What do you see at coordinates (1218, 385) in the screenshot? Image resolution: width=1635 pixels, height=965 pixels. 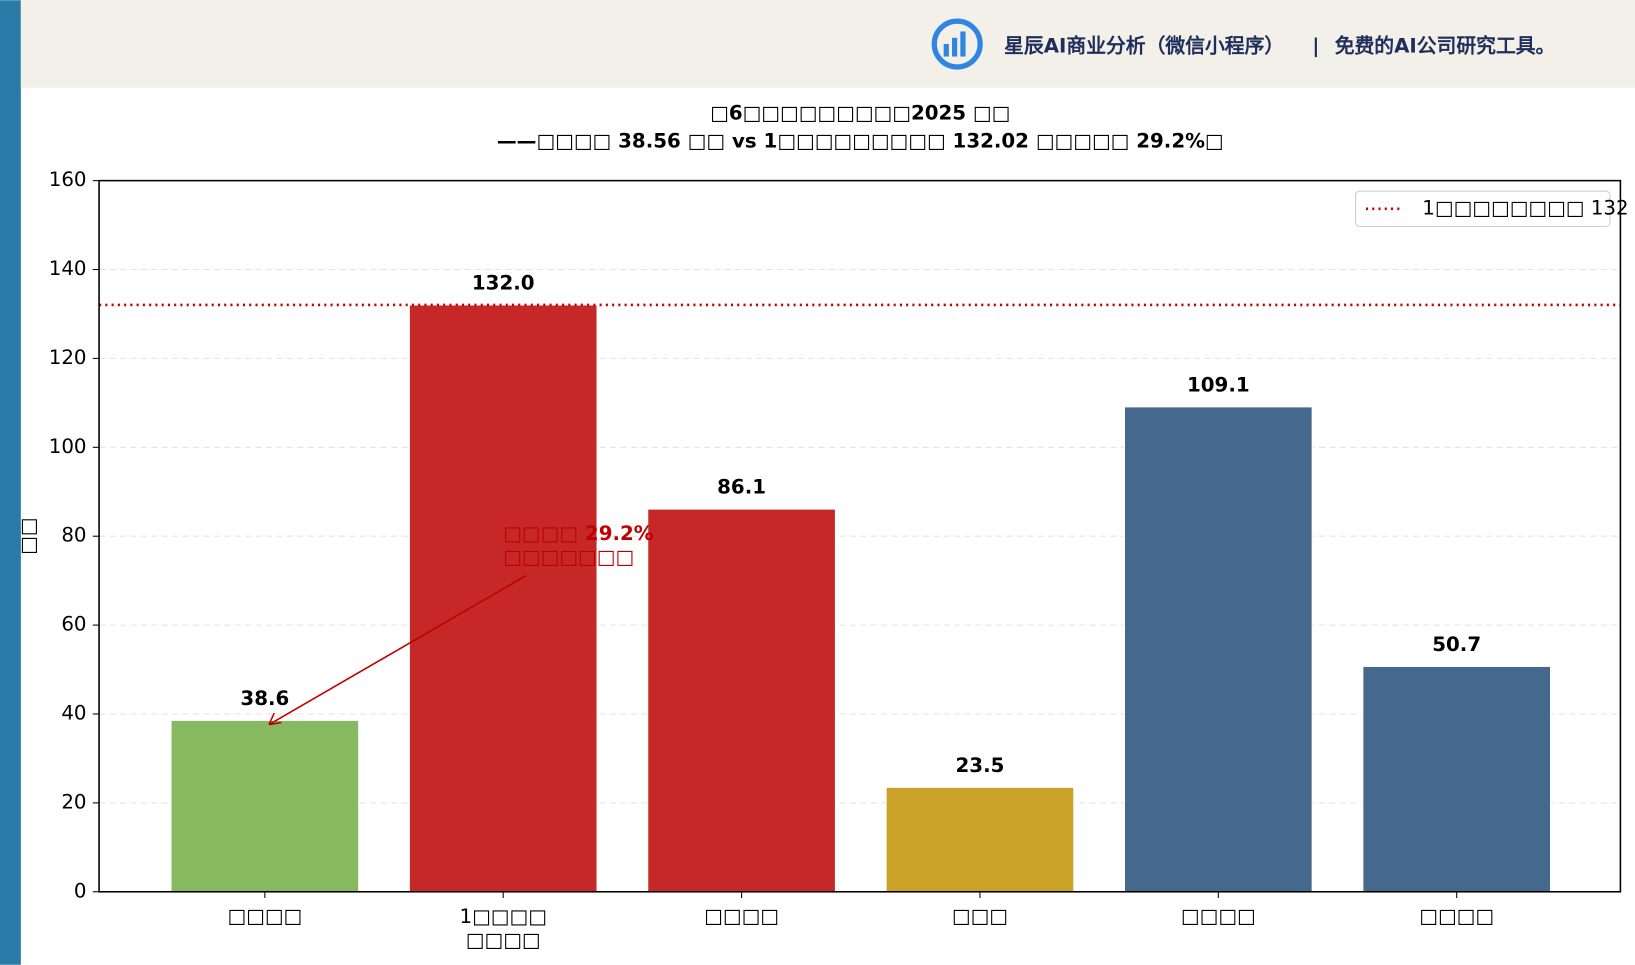 I see `value-label: 109.1` at bounding box center [1218, 385].